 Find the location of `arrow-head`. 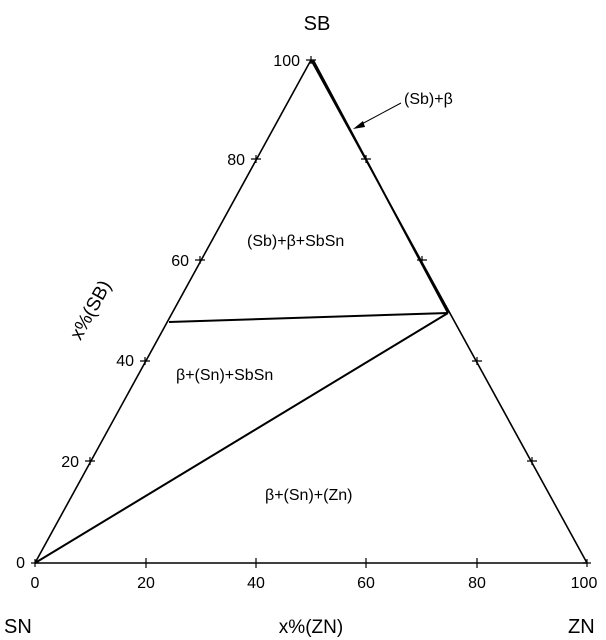

arrow-head is located at coordinates (359, 125).